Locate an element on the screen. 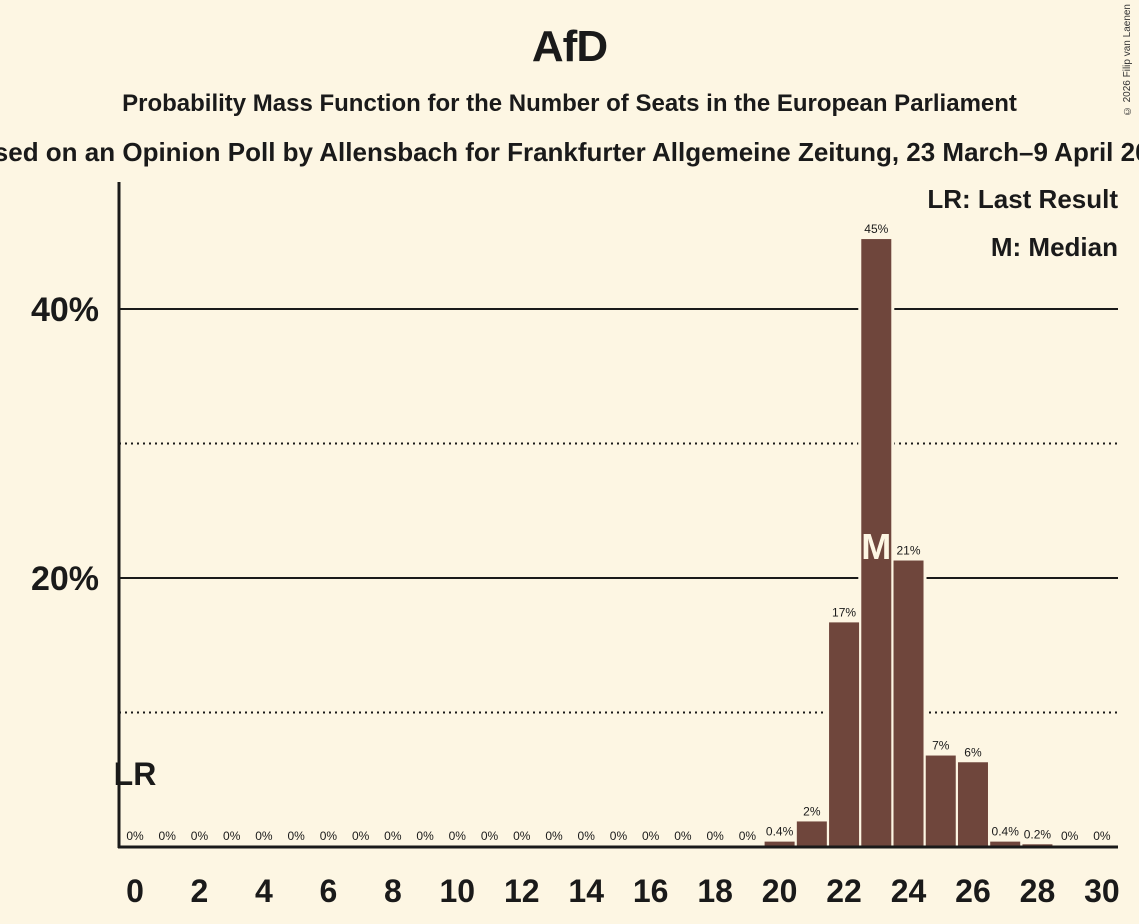 The height and width of the screenshot is (924, 1139). x-tick-label: 12 is located at coordinates (522, 891).